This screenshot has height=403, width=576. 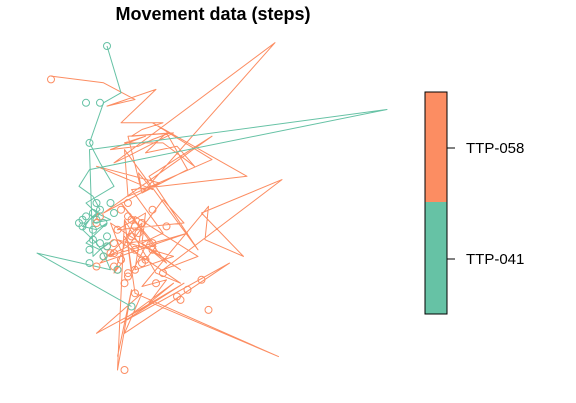 I want to click on legend-label-ttp-041: TTP-041, so click(x=495, y=259).